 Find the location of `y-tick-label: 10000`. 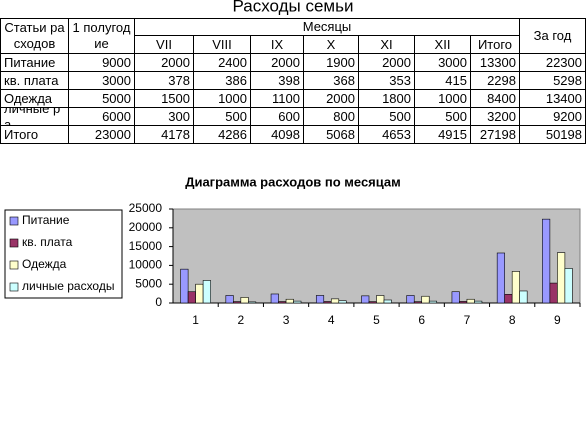

y-tick-label: 10000 is located at coordinates (146, 265).